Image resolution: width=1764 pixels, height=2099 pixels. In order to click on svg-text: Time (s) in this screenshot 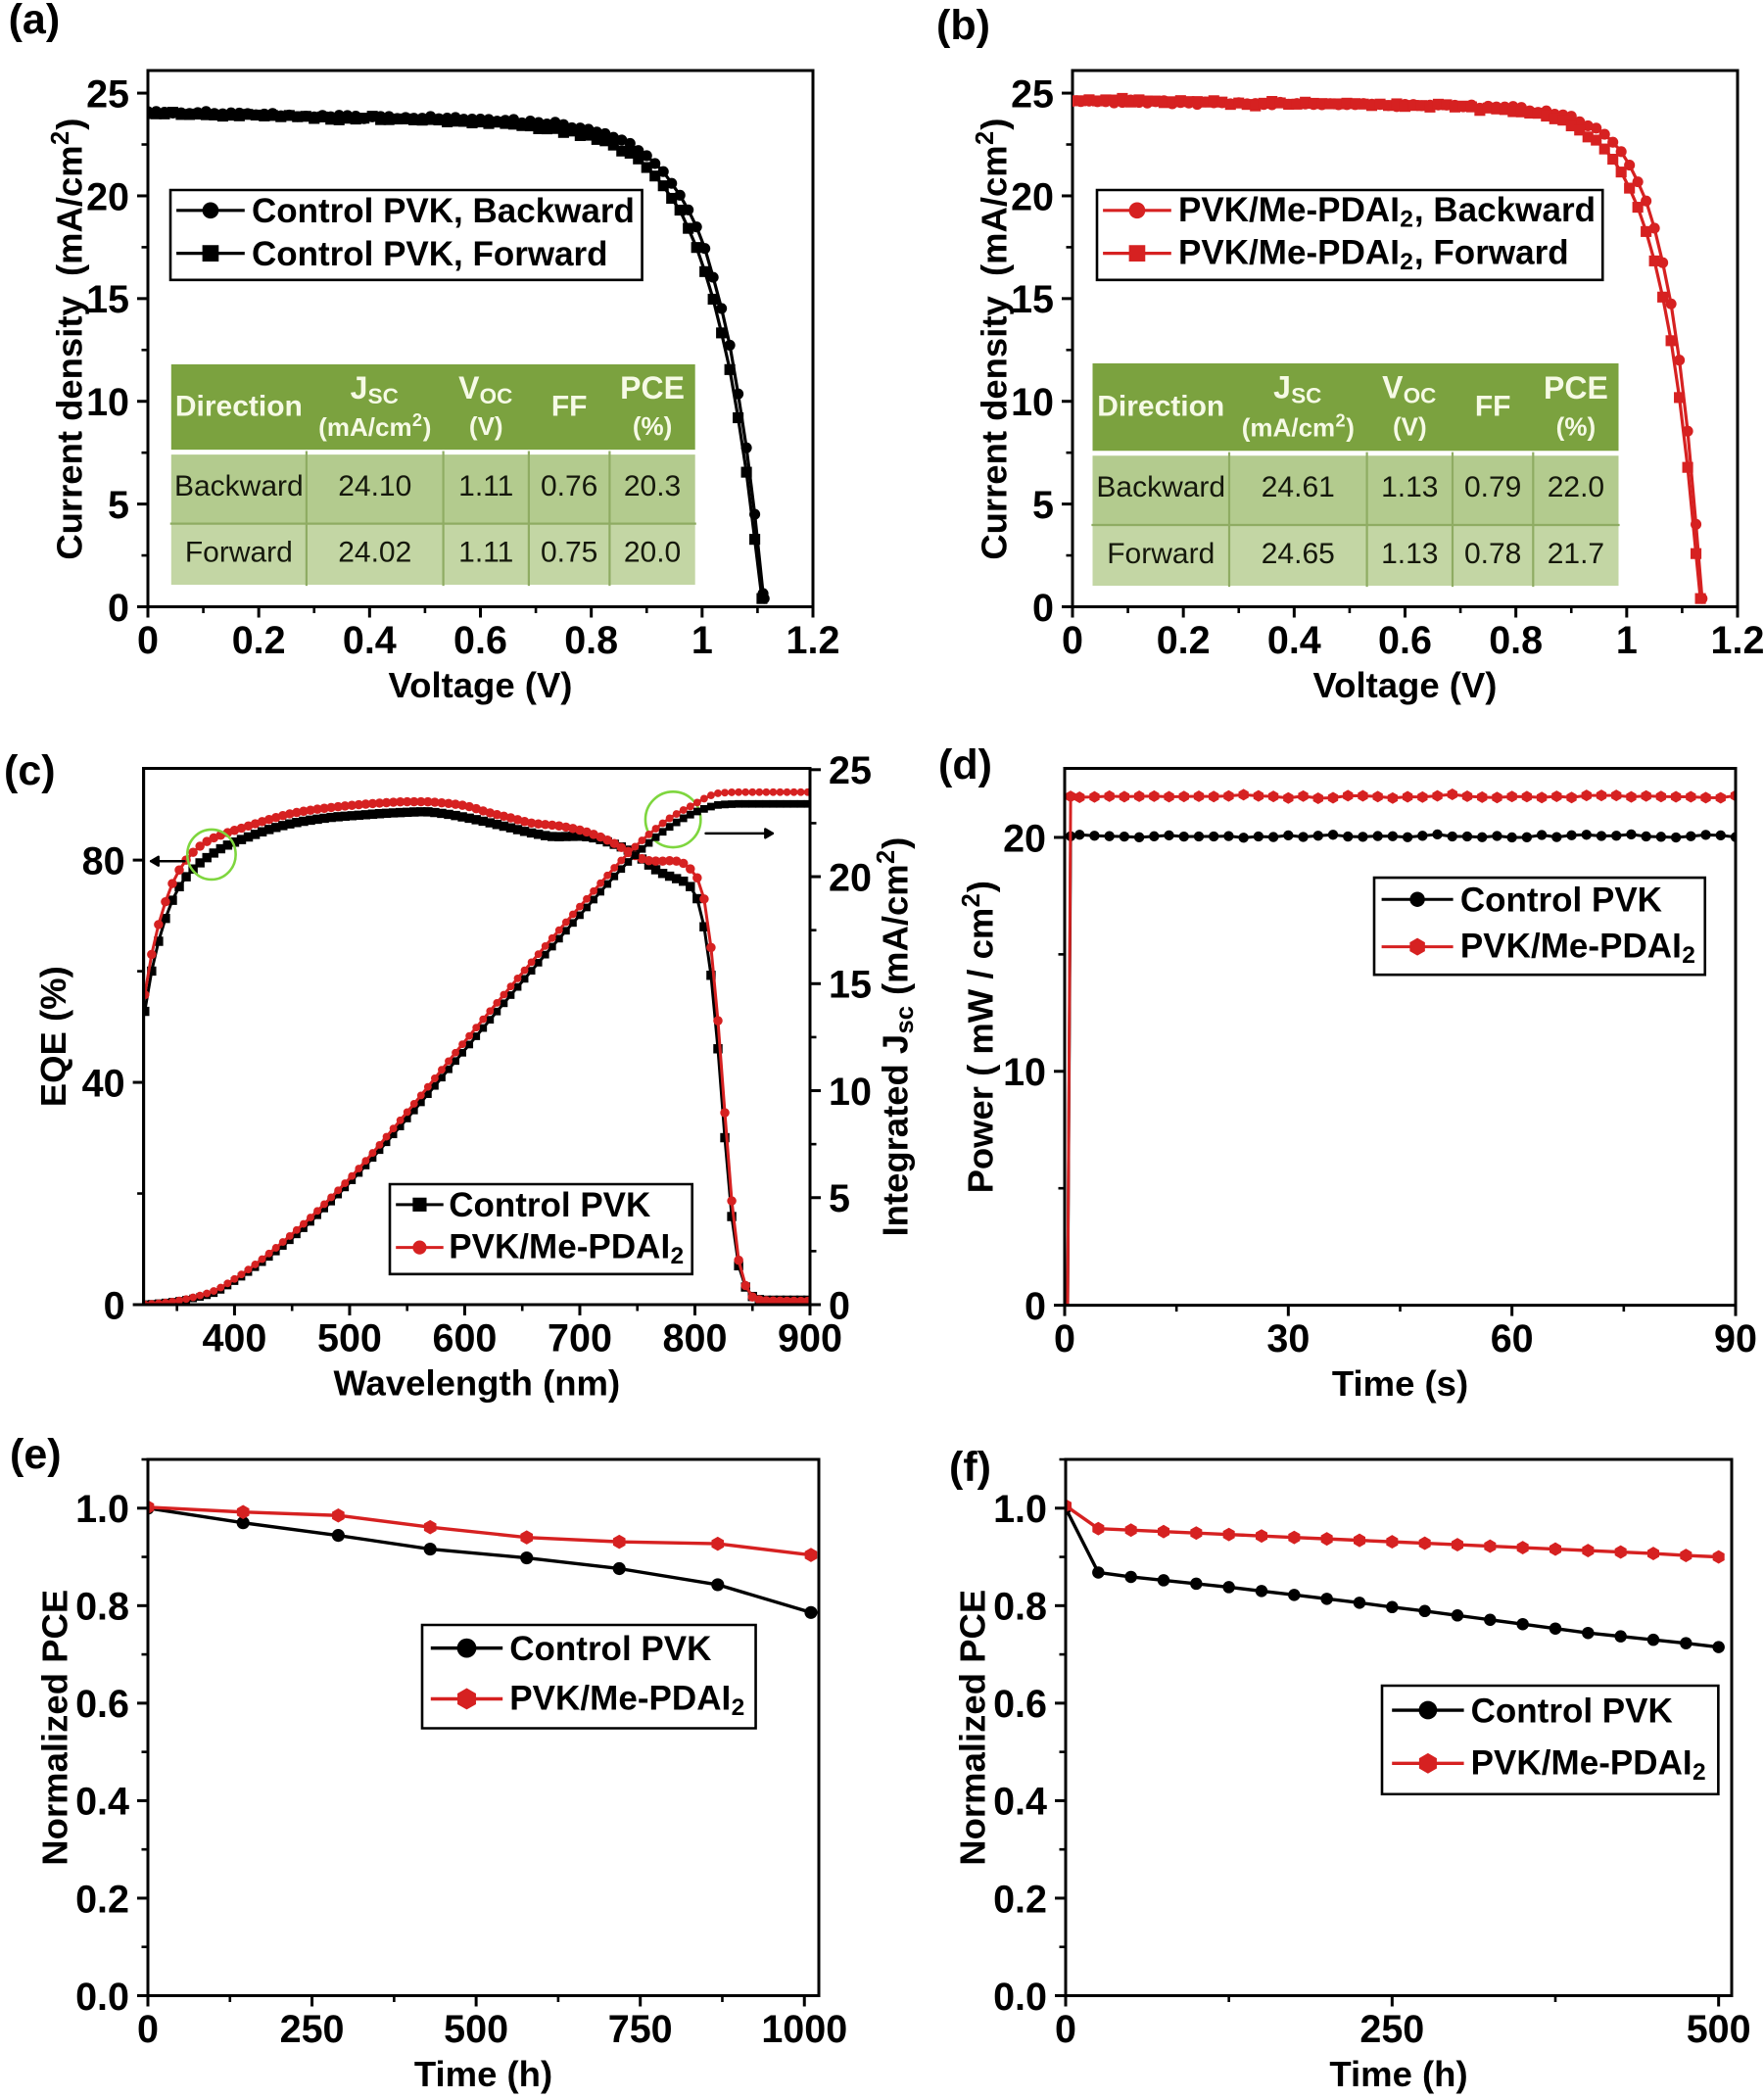, I will do `click(1400, 1383)`.